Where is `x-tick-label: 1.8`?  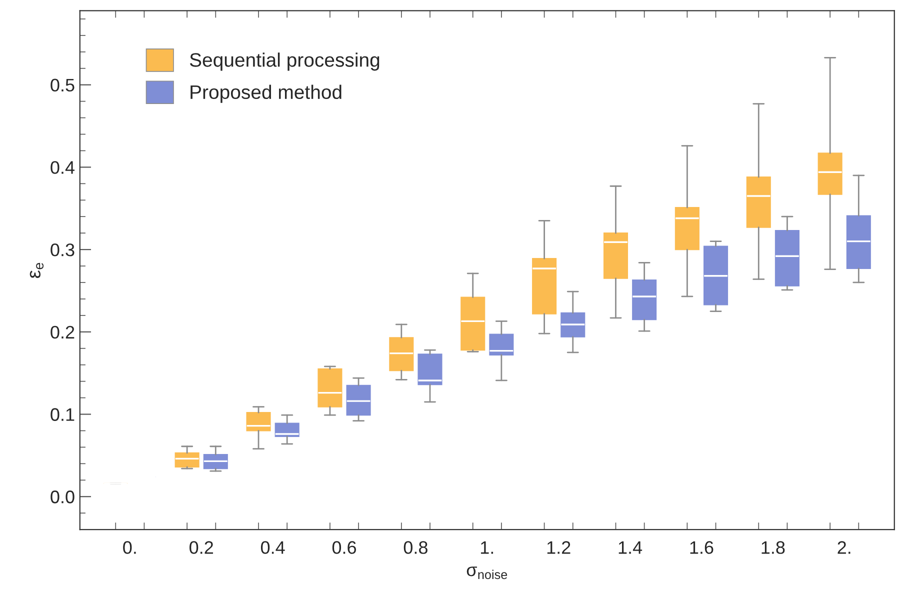
x-tick-label: 1.8 is located at coordinates (773, 547).